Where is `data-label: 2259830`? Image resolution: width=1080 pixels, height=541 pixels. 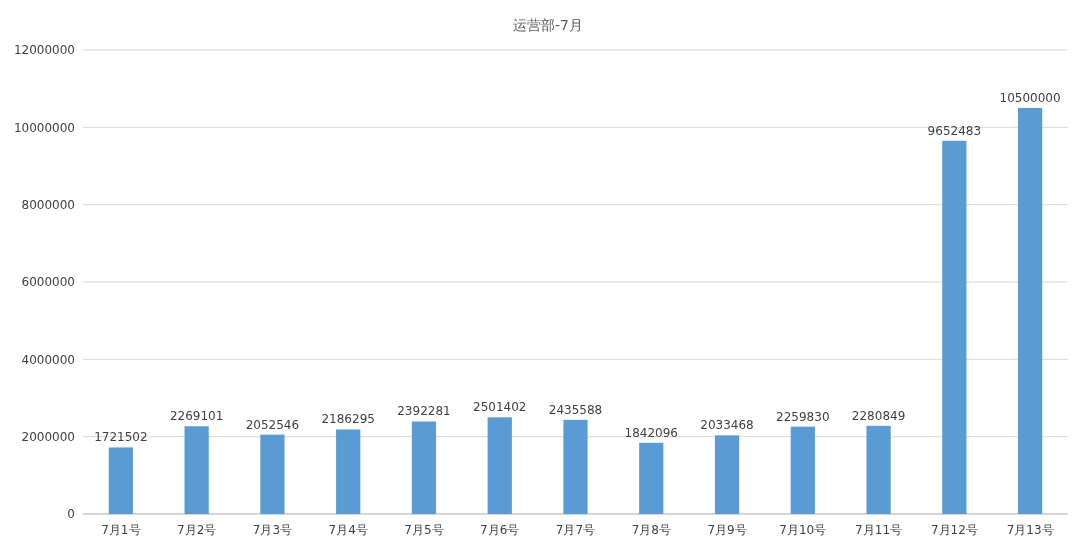
data-label: 2259830 is located at coordinates (803, 416).